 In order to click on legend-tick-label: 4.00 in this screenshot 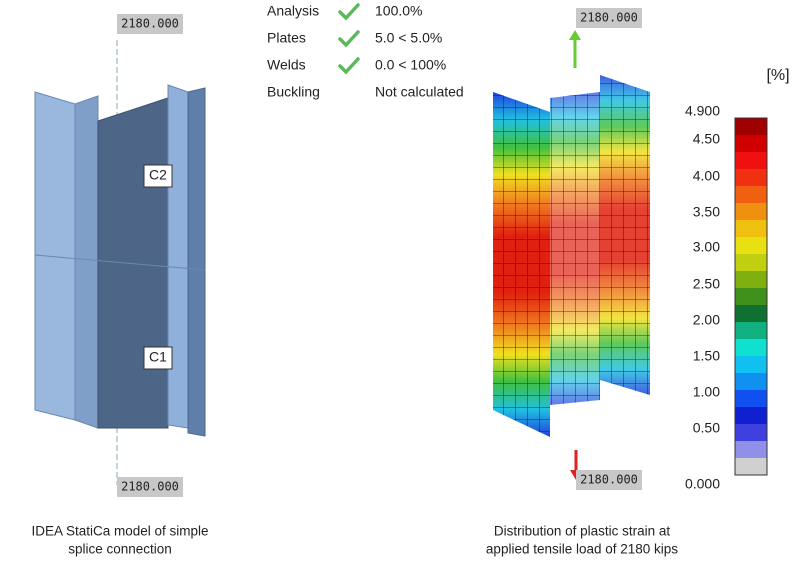, I will do `click(706, 176)`.